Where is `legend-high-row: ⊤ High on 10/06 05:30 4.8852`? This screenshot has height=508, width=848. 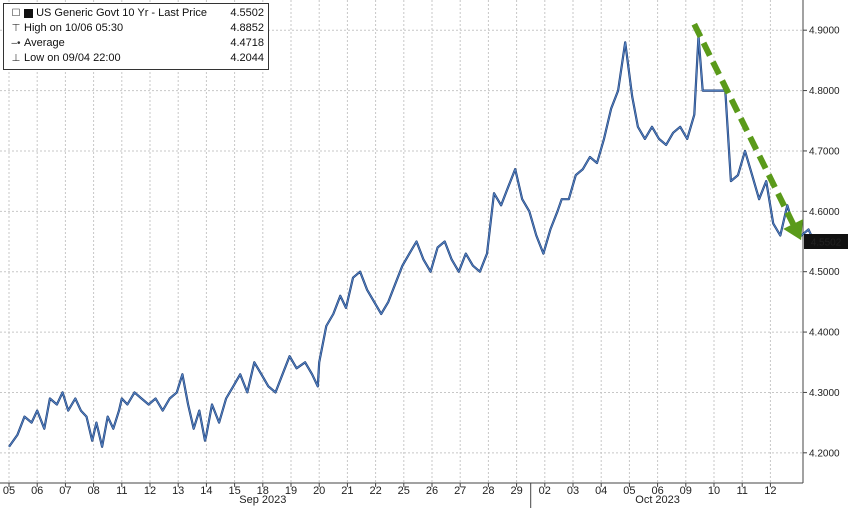 legend-high-row: ⊤ High on 10/06 05:30 4.8852 is located at coordinates (136, 28).